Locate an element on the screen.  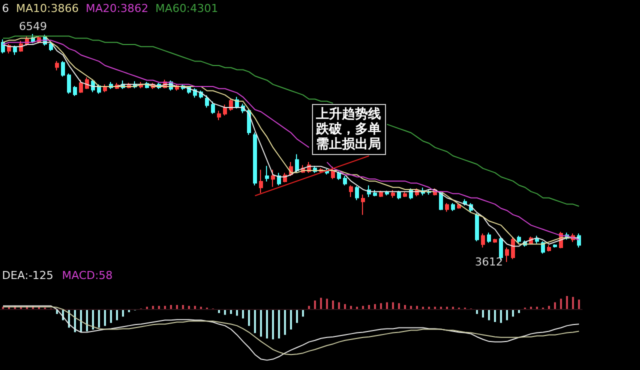
annotation: 上升趋势线跌破，多单需止损出局 is located at coordinates (349, 129).